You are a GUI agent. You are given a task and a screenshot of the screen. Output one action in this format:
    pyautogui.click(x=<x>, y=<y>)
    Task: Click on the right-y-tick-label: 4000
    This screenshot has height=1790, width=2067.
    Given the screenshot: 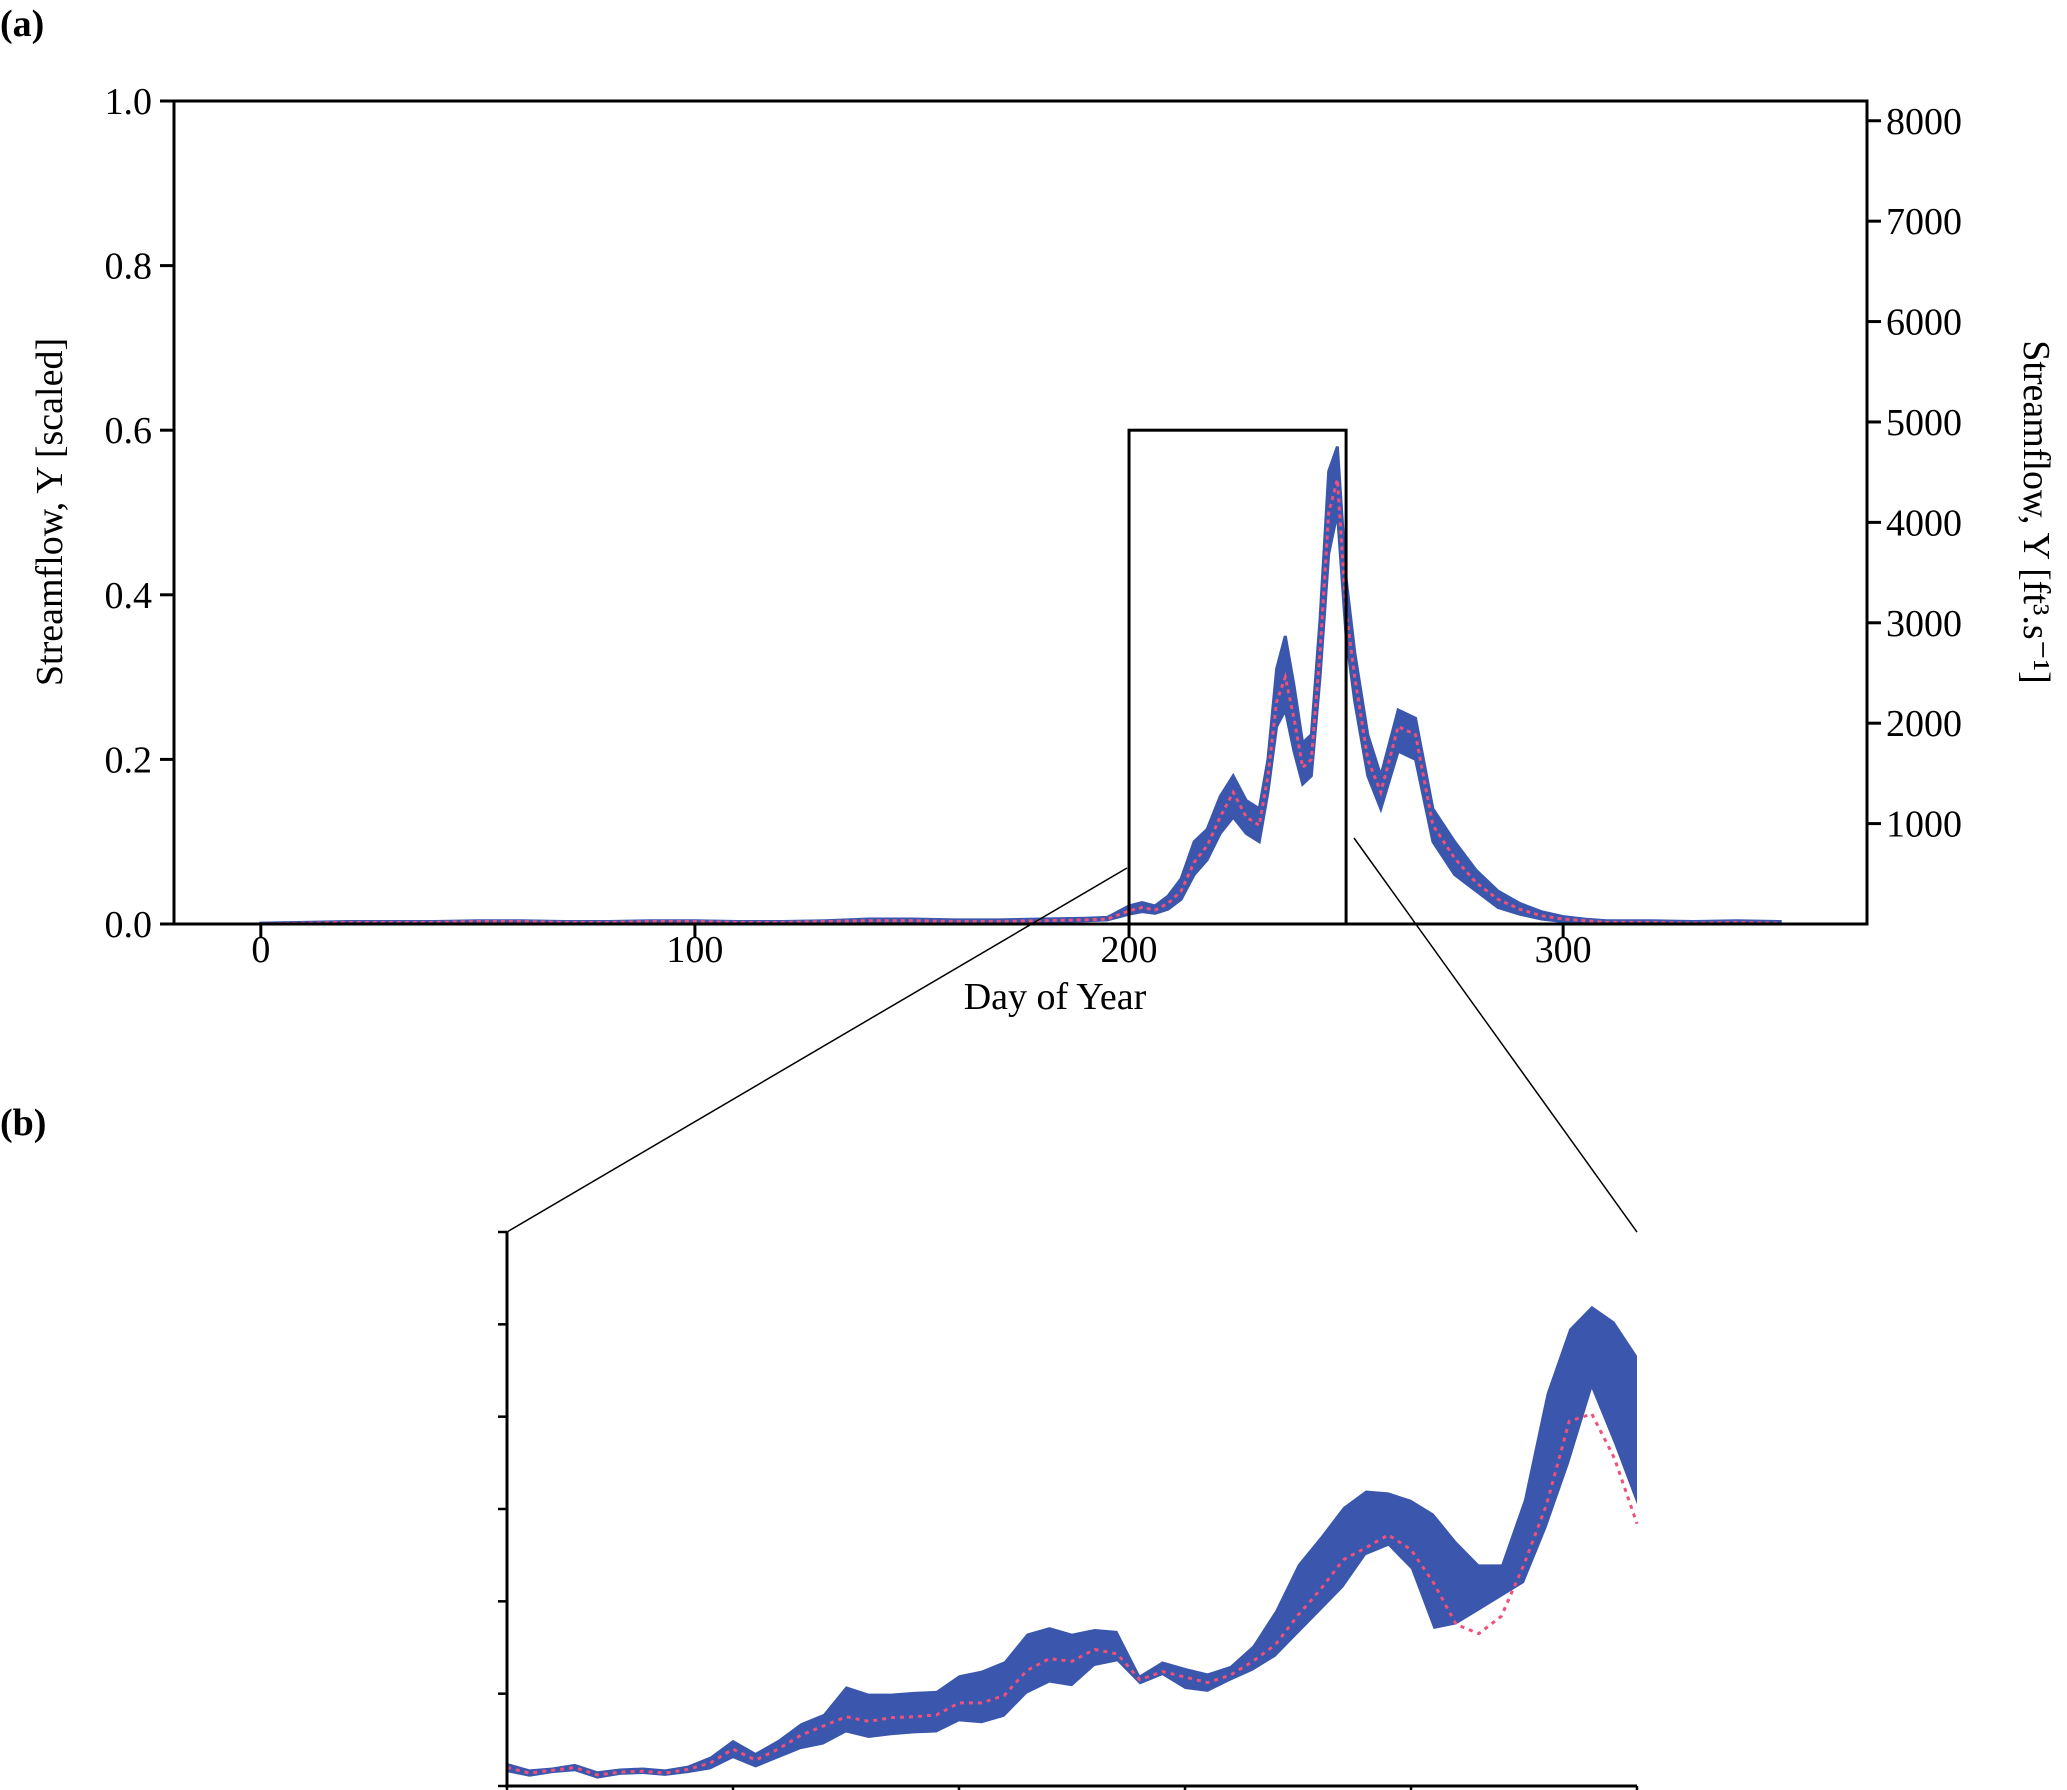 What is the action you would take?
    pyautogui.click(x=1924, y=523)
    